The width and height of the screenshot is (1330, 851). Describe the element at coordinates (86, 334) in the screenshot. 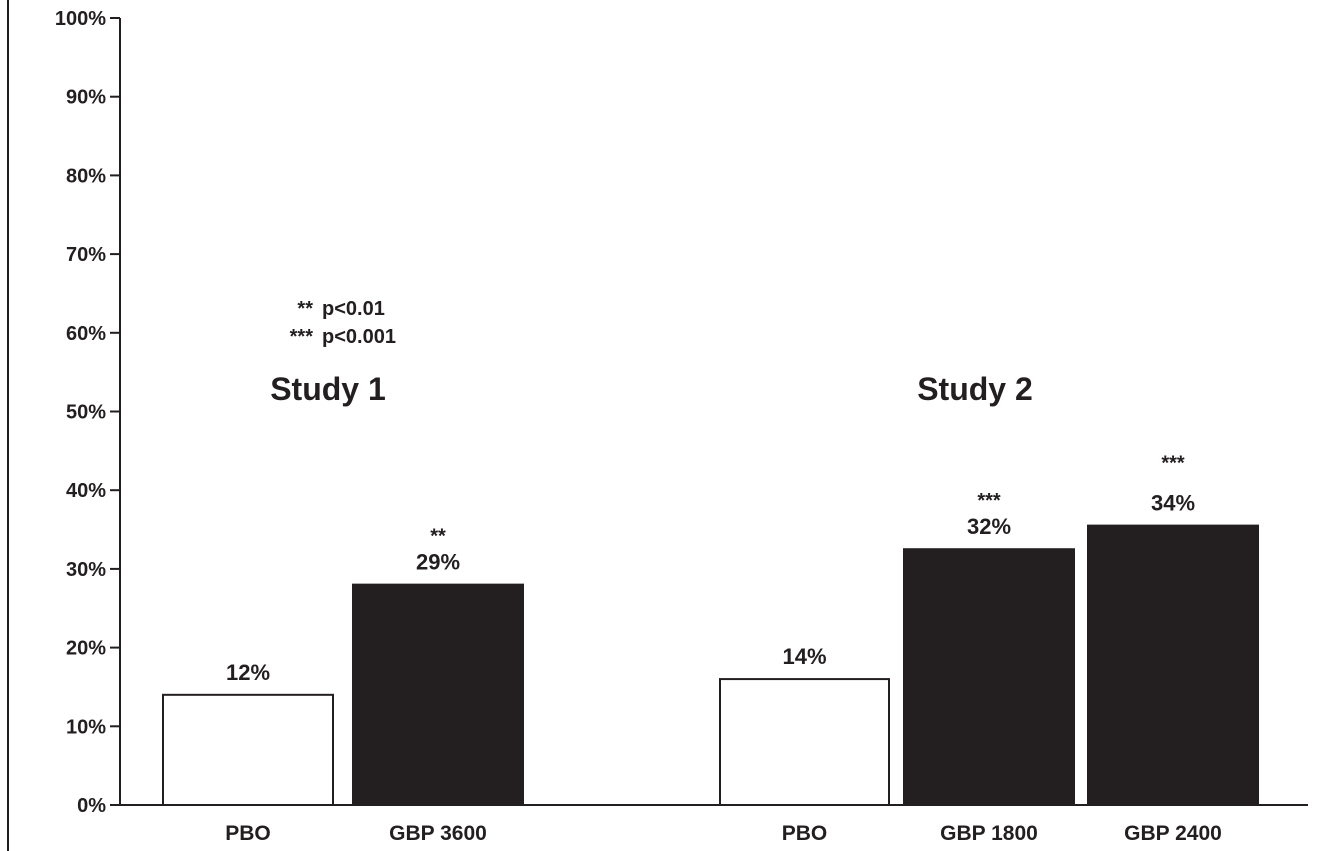

I see `y-tick-label: 60%` at that location.